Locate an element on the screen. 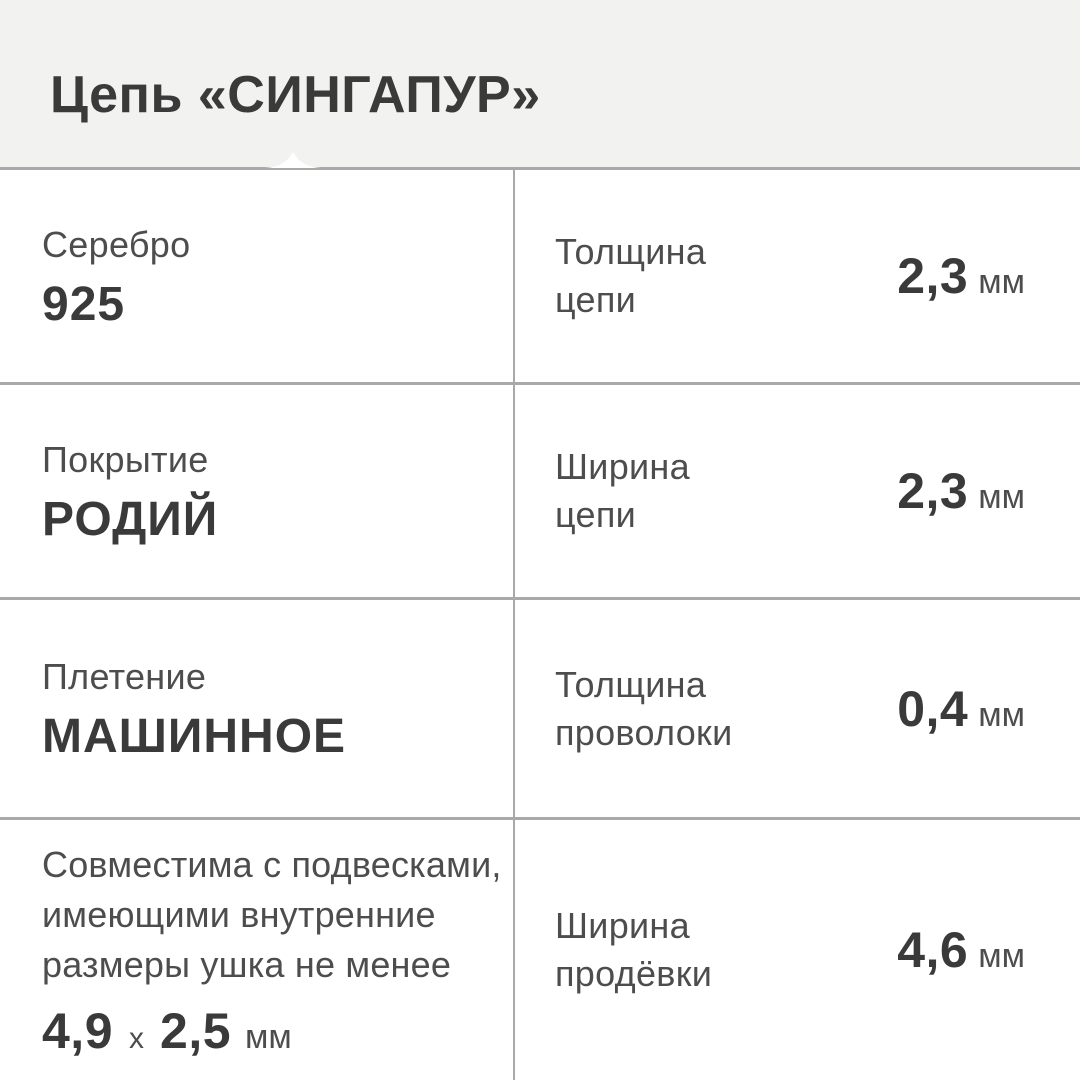 The image size is (1080, 1080). page-title: Цепь «СИНГАПУР» is located at coordinates (295, 94).